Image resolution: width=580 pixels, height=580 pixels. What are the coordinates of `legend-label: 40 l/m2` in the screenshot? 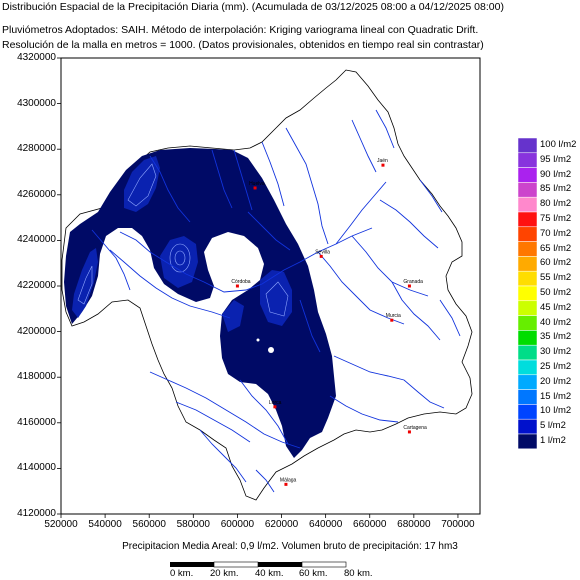 It's located at (556, 322).